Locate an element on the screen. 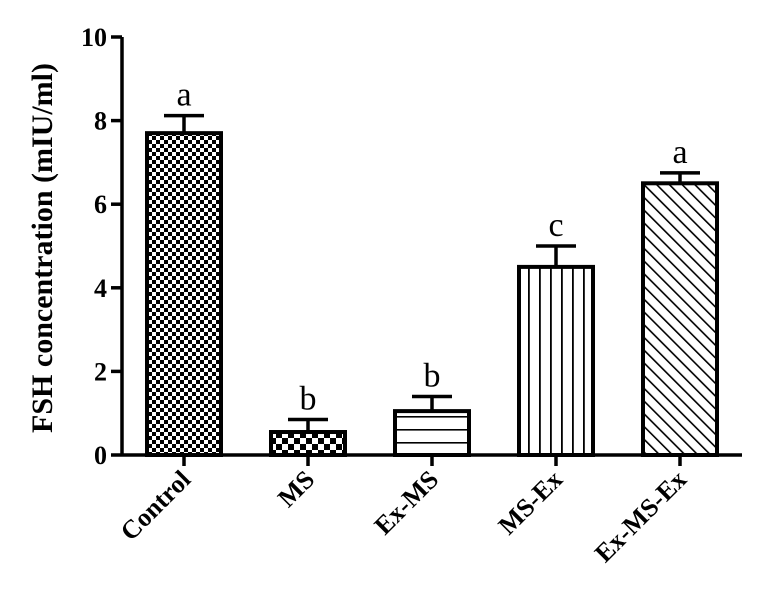 This screenshot has height=600, width=763. bar-ms is located at coordinates (308, 444).